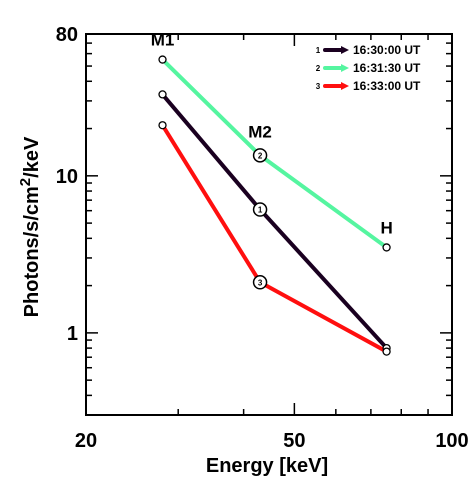 This screenshot has height=481, width=473. What do you see at coordinates (318, 68) in the screenshot?
I see `legend-index: 2` at bounding box center [318, 68].